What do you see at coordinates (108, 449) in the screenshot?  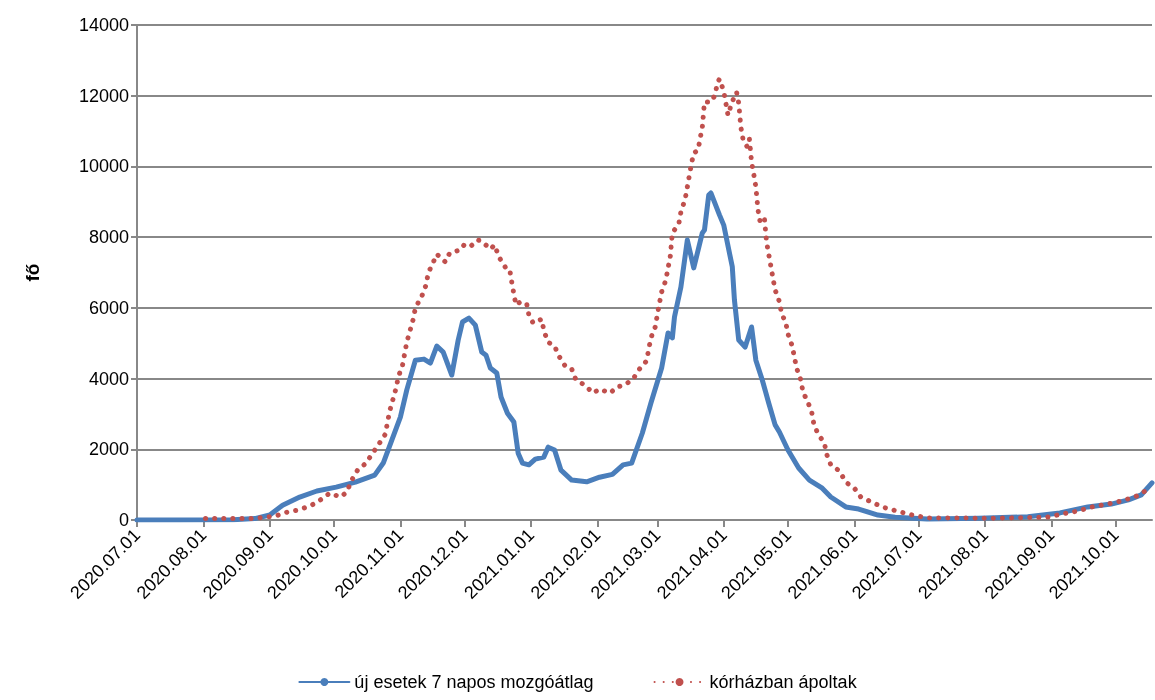 I see `y-tick-label: 2000` at bounding box center [108, 449].